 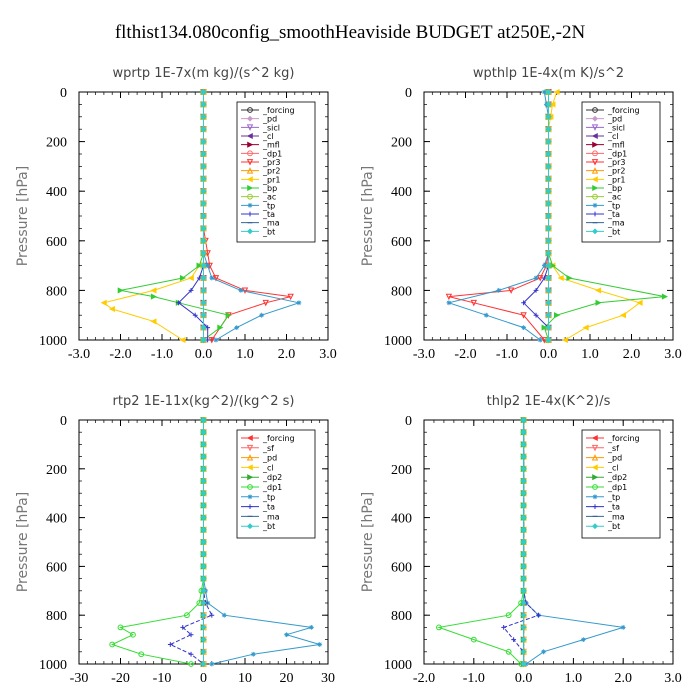 What do you see at coordinates (272, 153) in the screenshot?
I see `legend-label: _dp1` at bounding box center [272, 153].